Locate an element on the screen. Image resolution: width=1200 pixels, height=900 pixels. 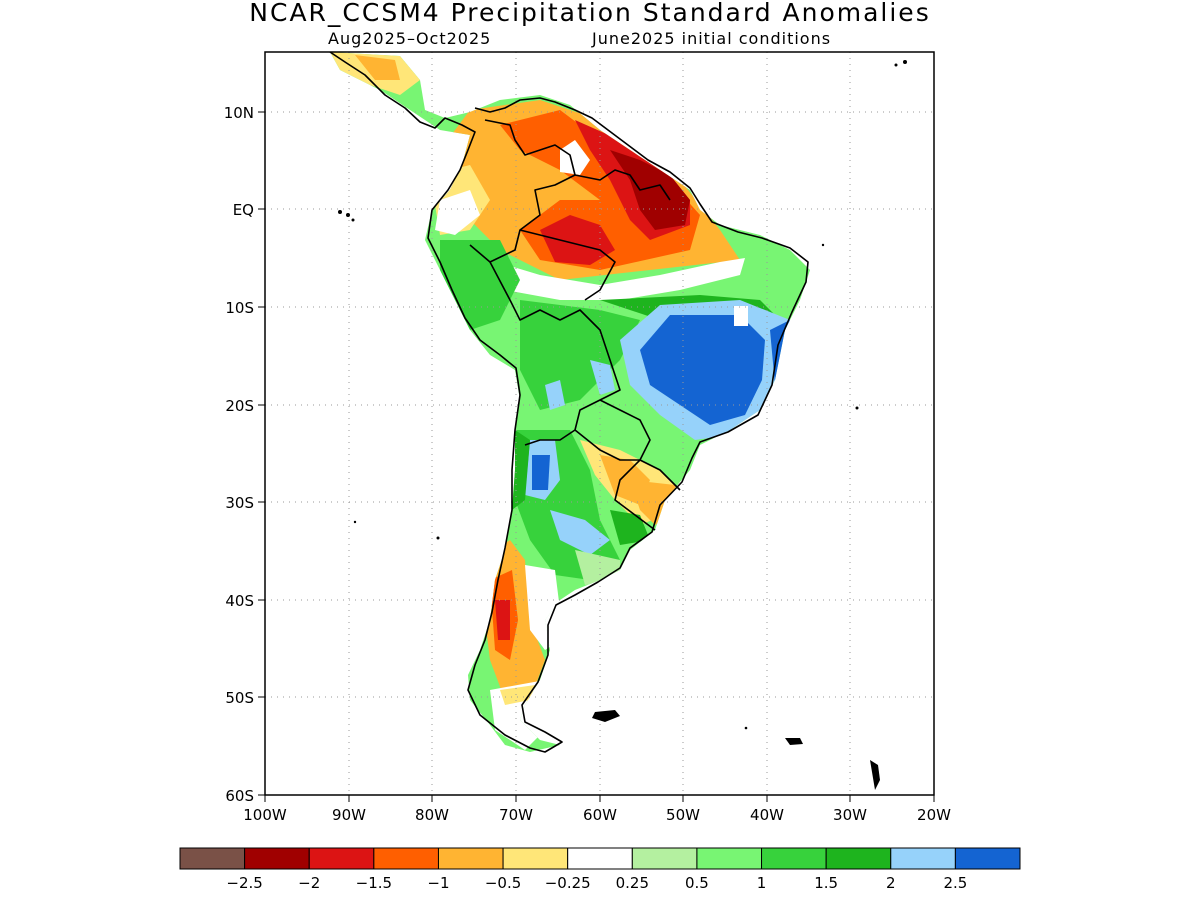
lon-label: 80W is located at coordinates (432, 815).